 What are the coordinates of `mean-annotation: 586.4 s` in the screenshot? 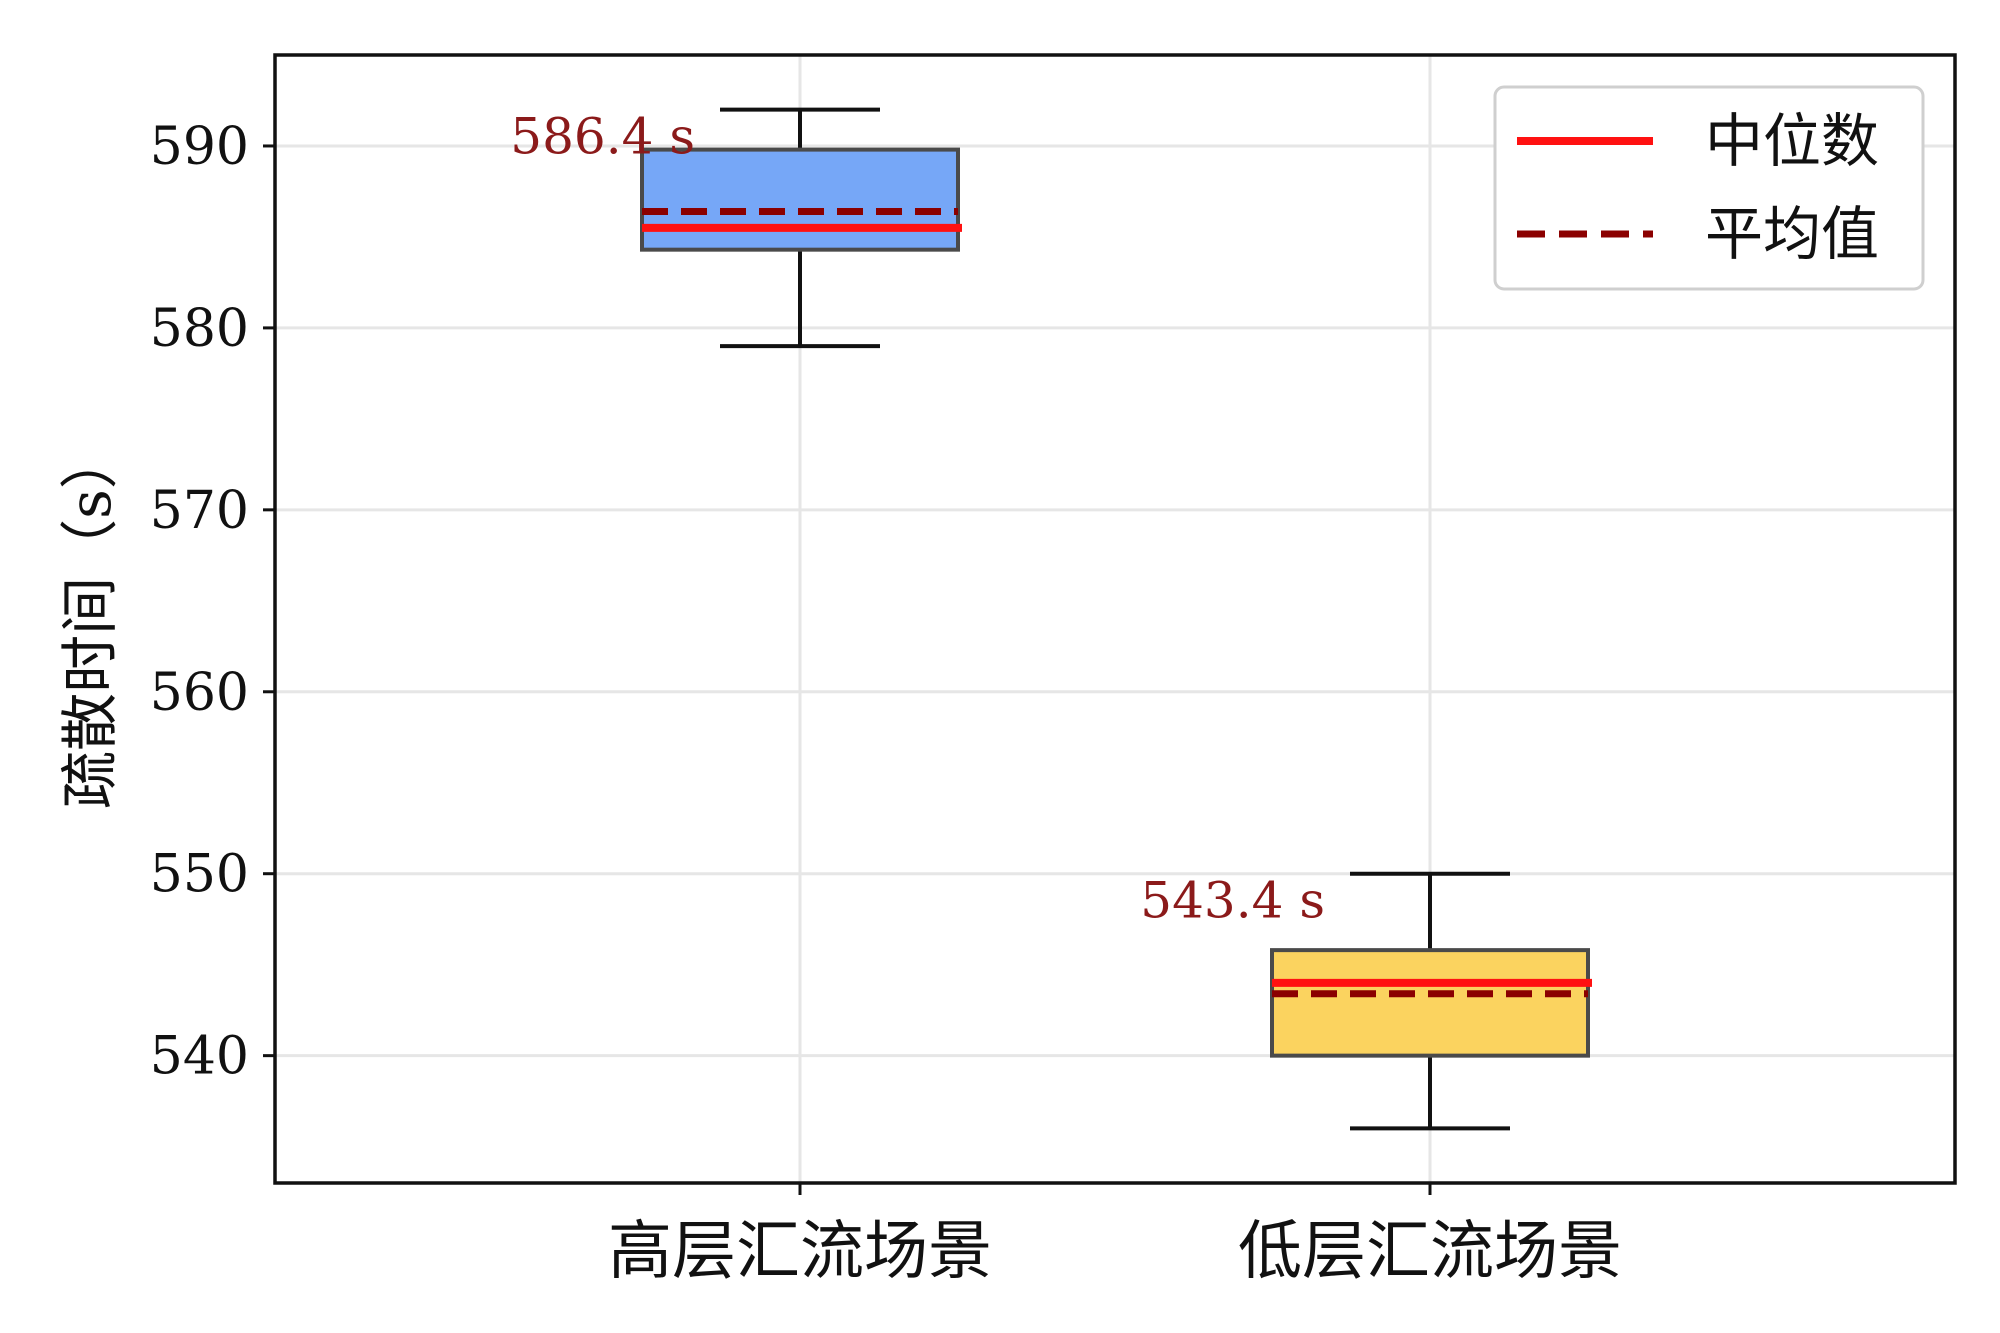 It's located at (602, 137).